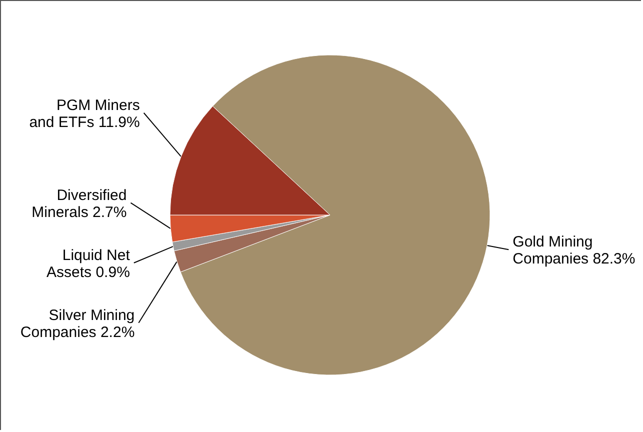 This screenshot has height=432, width=643. Describe the element at coordinates (574, 251) in the screenshot. I see `slice-label: Gold Mining Companies 82.3%` at that location.